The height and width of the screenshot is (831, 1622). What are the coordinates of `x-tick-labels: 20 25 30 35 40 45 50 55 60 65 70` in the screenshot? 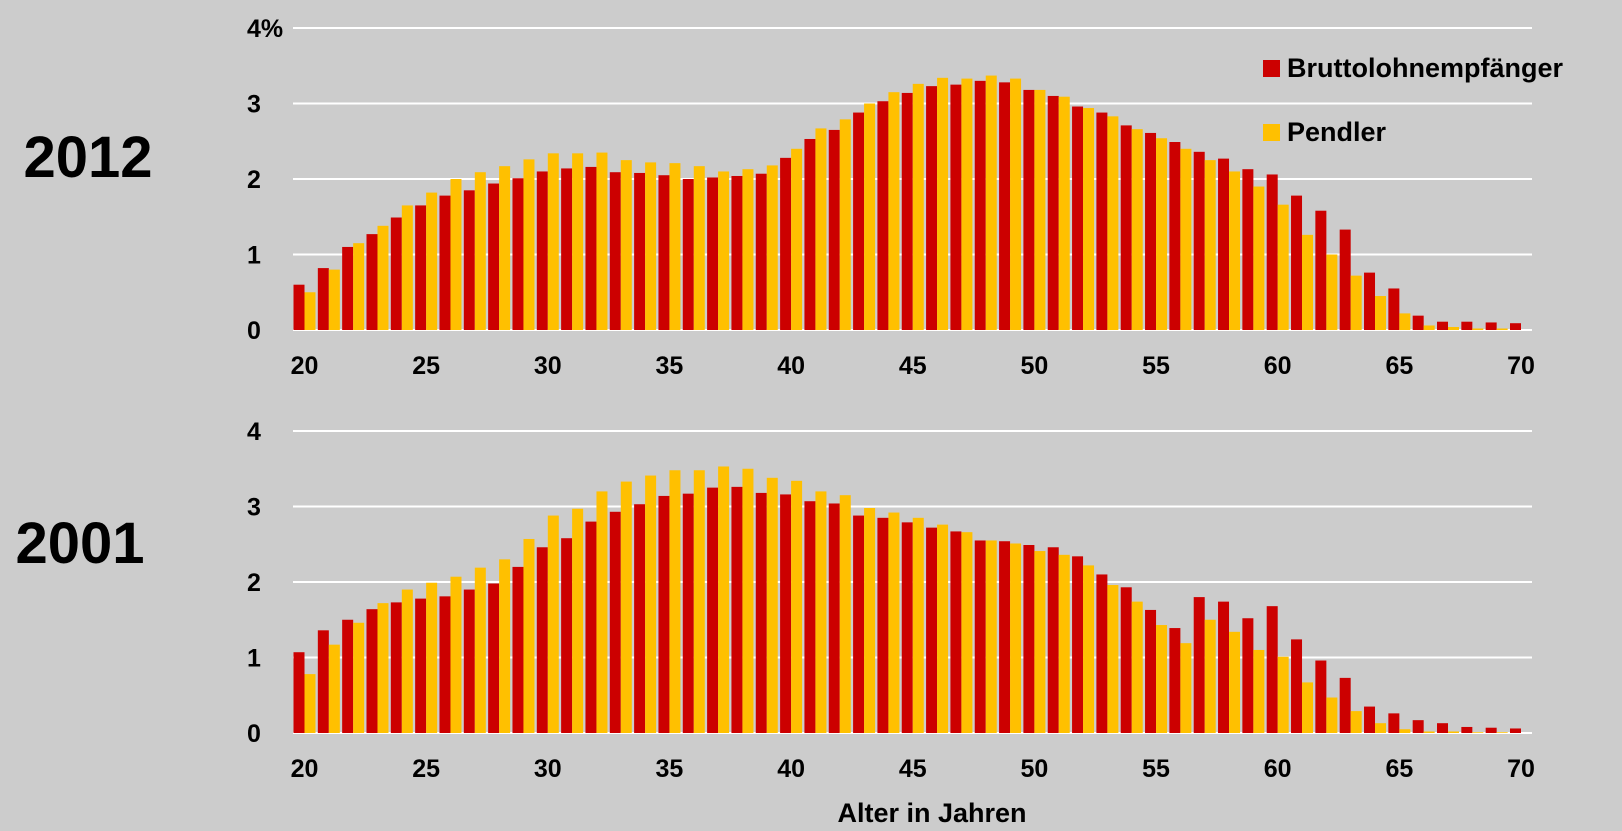 It's located at (913, 366).